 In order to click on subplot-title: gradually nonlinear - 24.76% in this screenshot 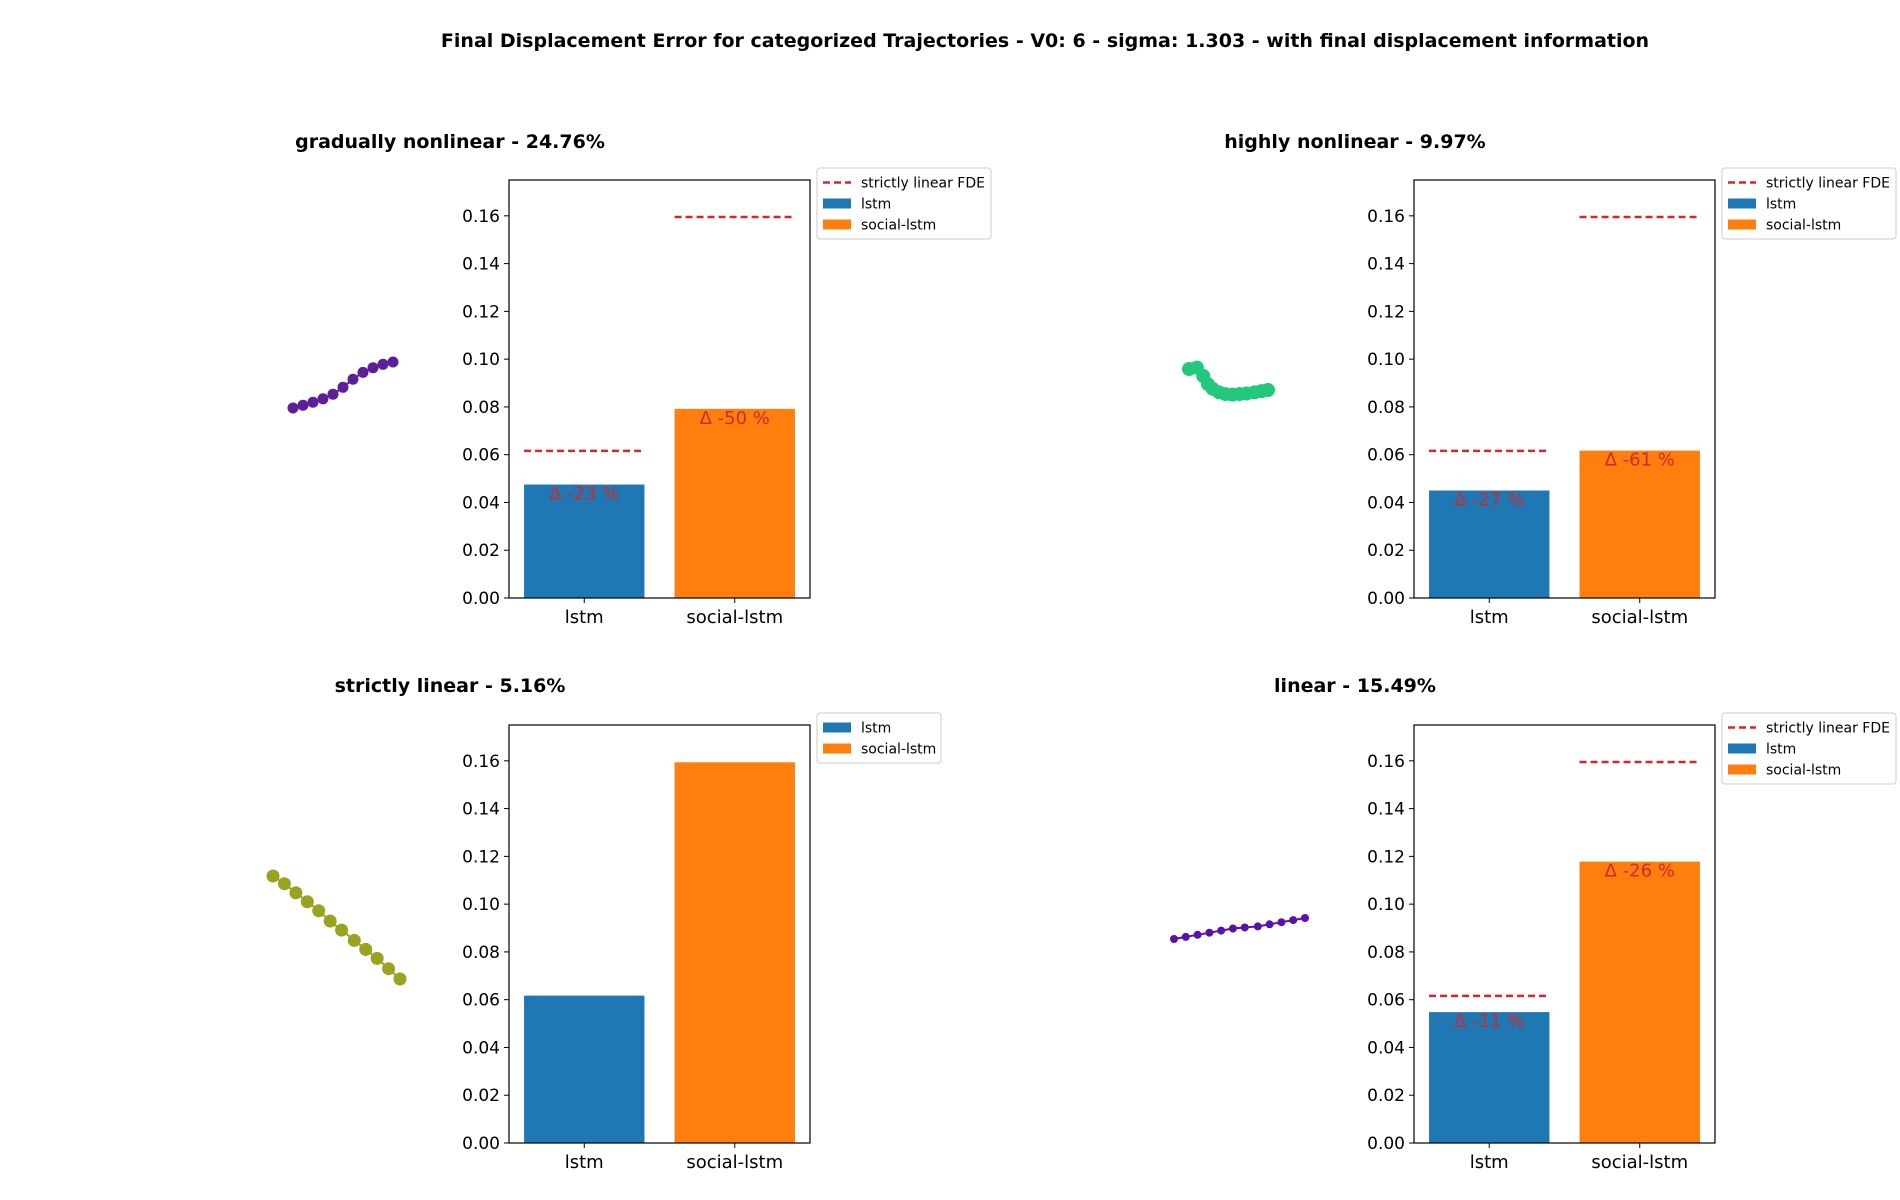, I will do `click(450, 142)`.